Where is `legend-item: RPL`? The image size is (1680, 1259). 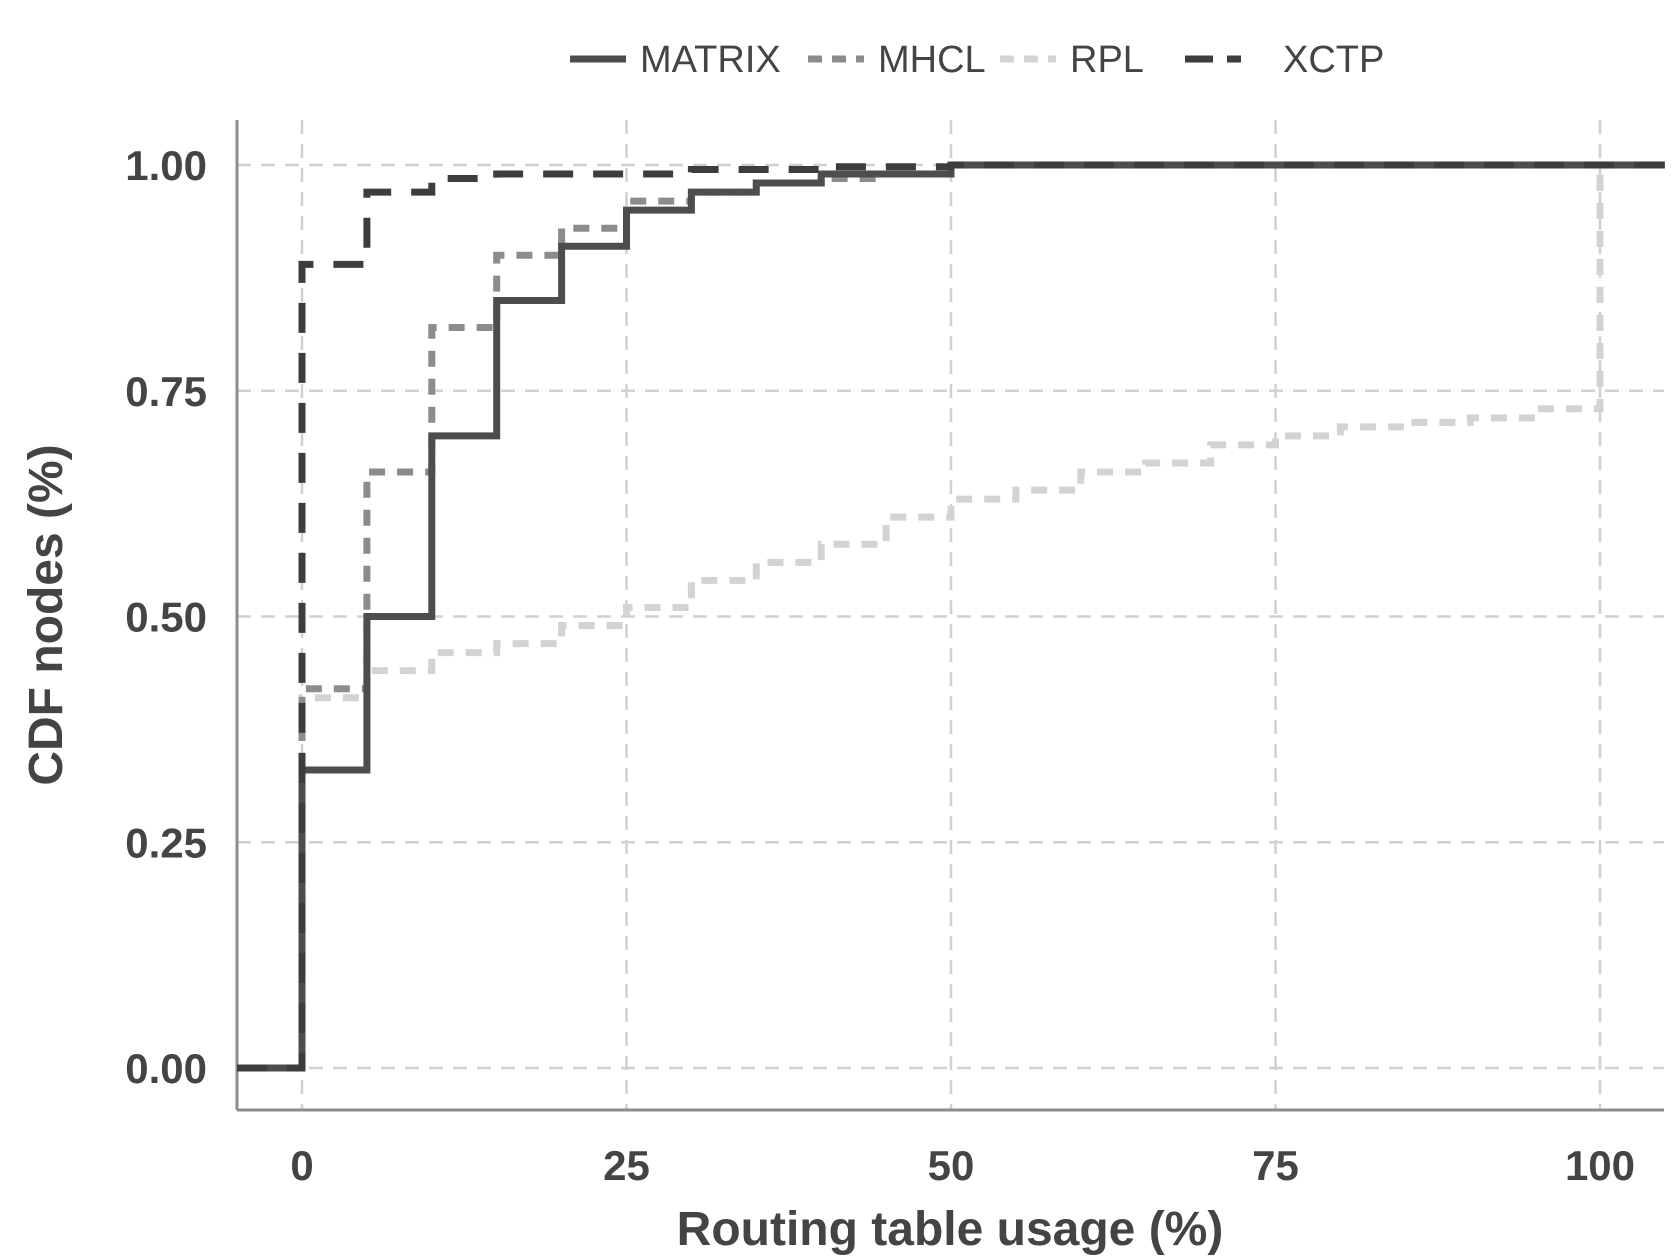
legend-item: RPL is located at coordinates (1072, 60).